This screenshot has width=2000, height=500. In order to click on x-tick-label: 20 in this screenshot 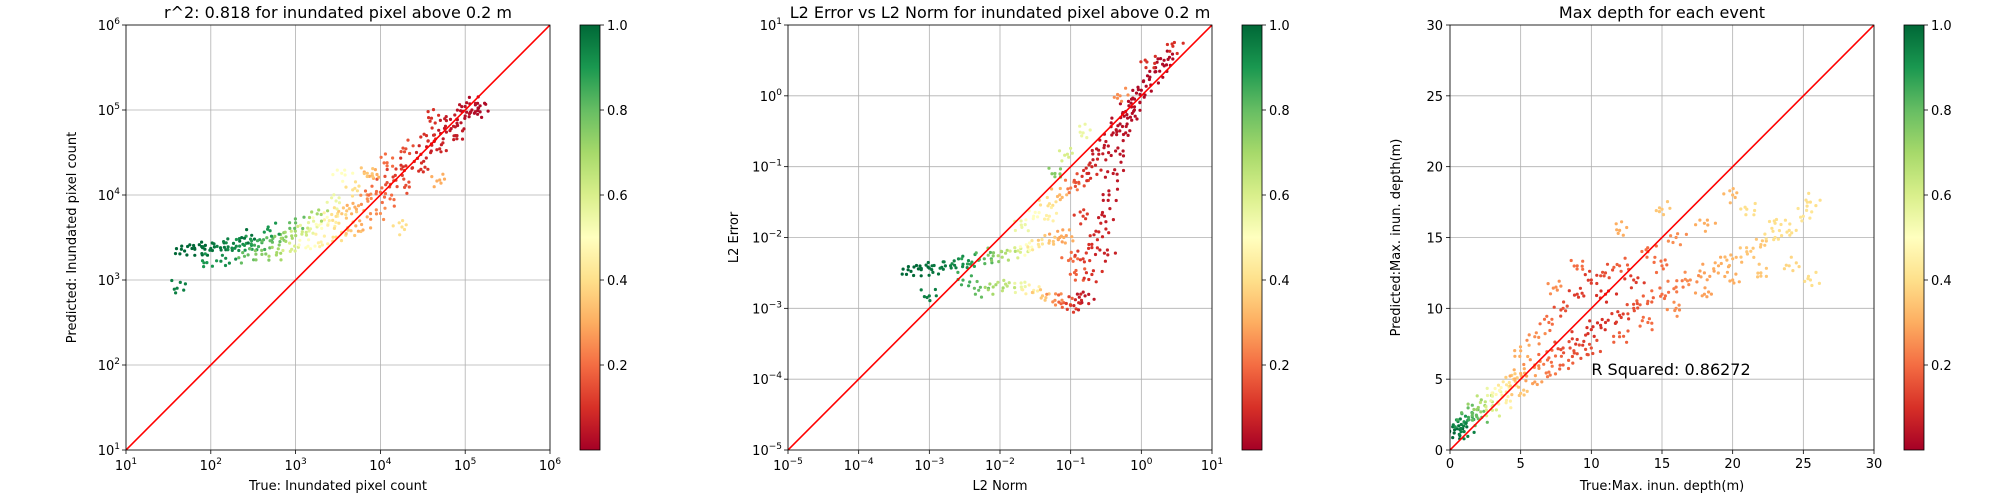, I will do `click(1732, 464)`.